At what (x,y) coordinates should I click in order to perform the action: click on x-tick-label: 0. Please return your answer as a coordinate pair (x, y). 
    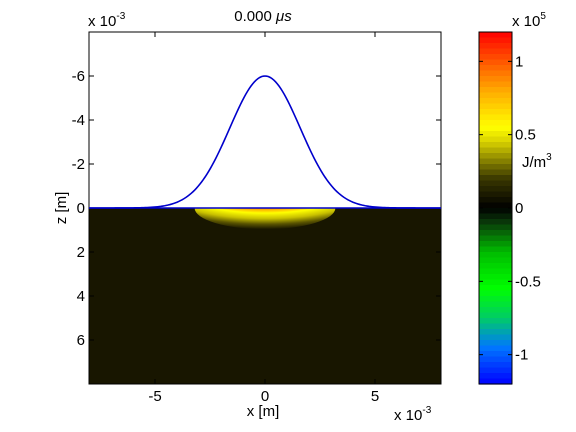
    Looking at the image, I should click on (265, 396).